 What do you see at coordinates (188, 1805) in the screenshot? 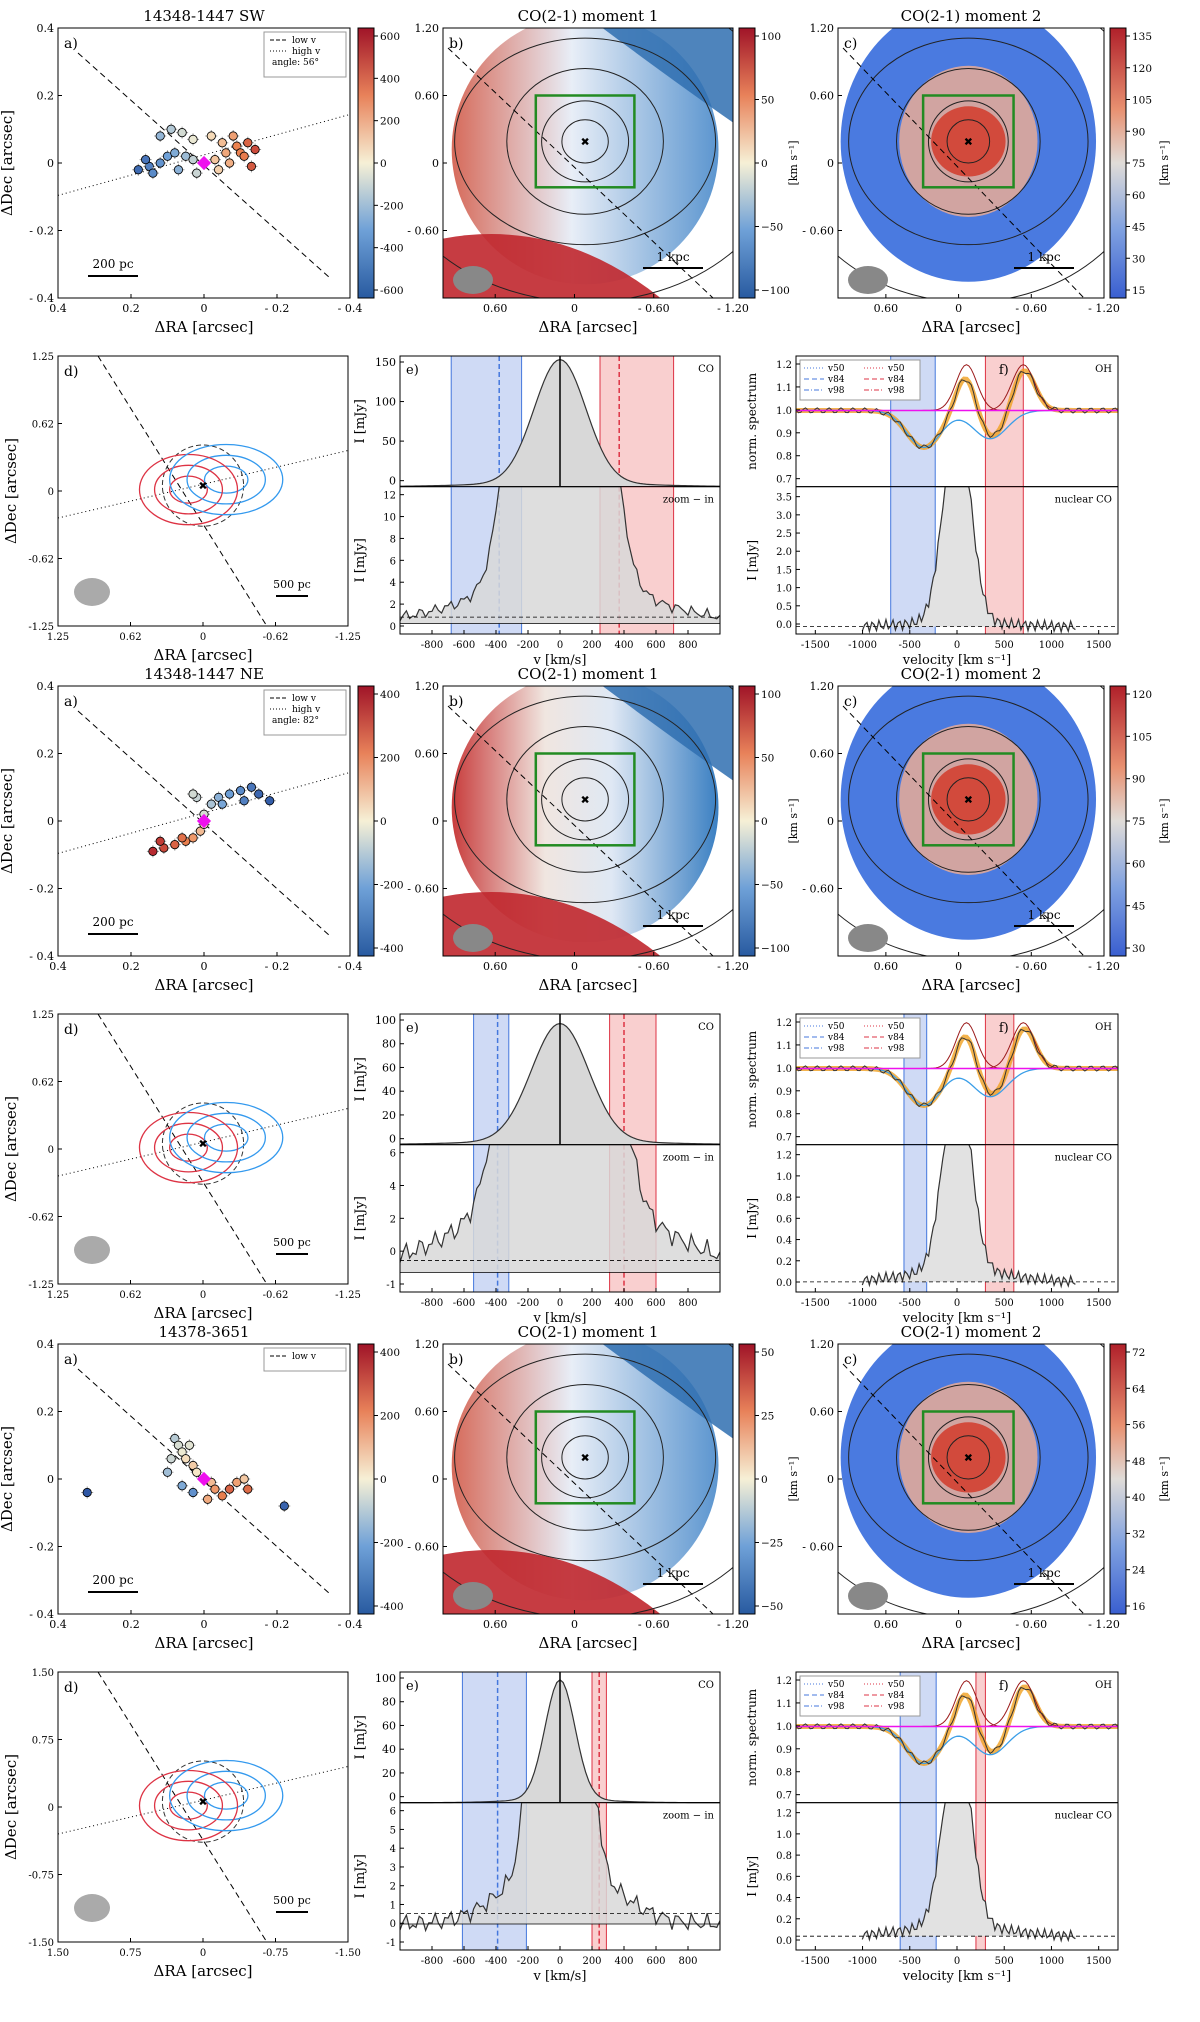
I see `redshifted-contour` at bounding box center [188, 1805].